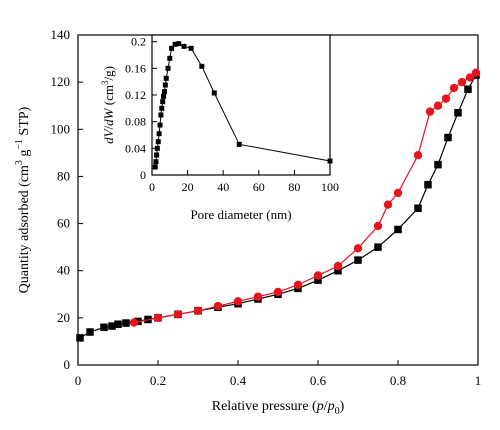 The height and width of the screenshot is (430, 500). Describe the element at coordinates (61, 128) in the screenshot. I see `main-y-tick-label: 100` at that location.